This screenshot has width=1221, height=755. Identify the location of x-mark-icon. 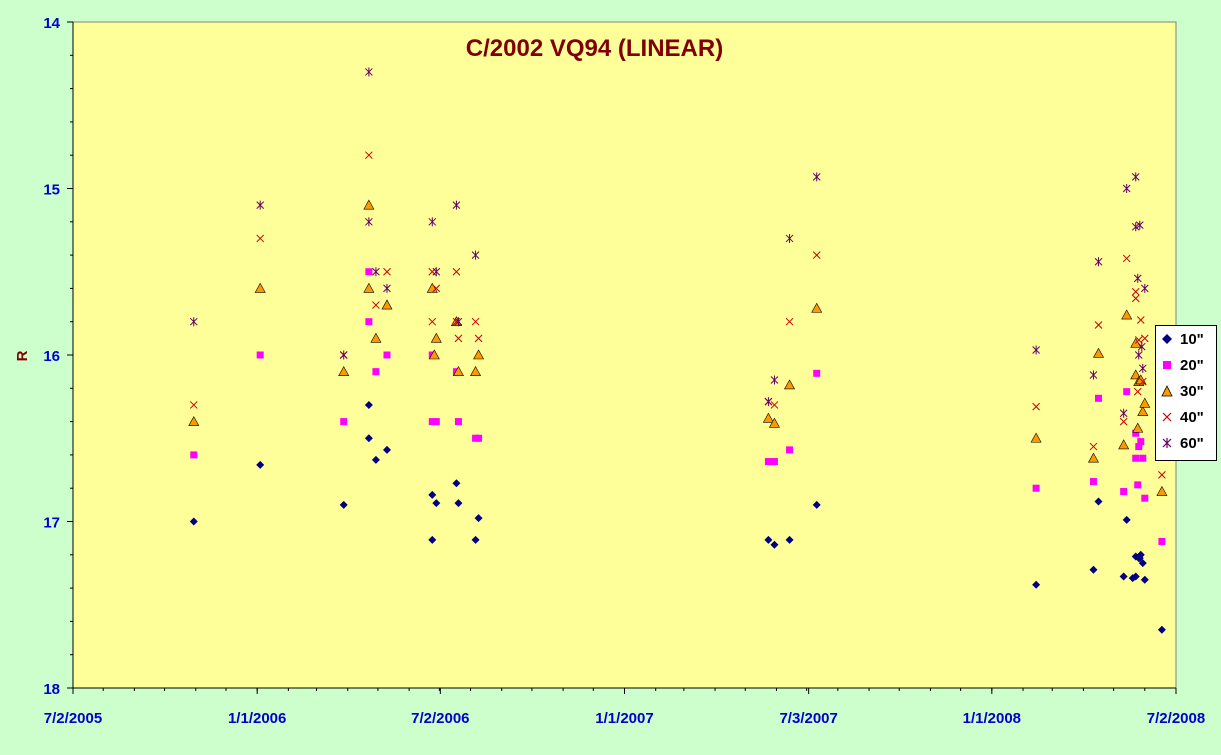
(1167, 417).